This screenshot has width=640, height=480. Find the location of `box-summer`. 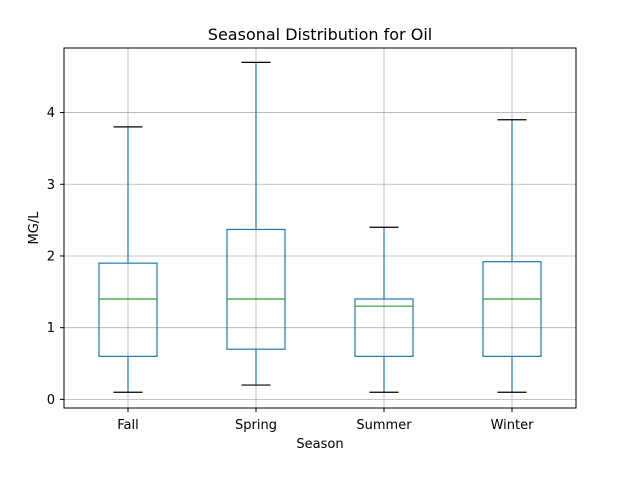

box-summer is located at coordinates (384, 309).